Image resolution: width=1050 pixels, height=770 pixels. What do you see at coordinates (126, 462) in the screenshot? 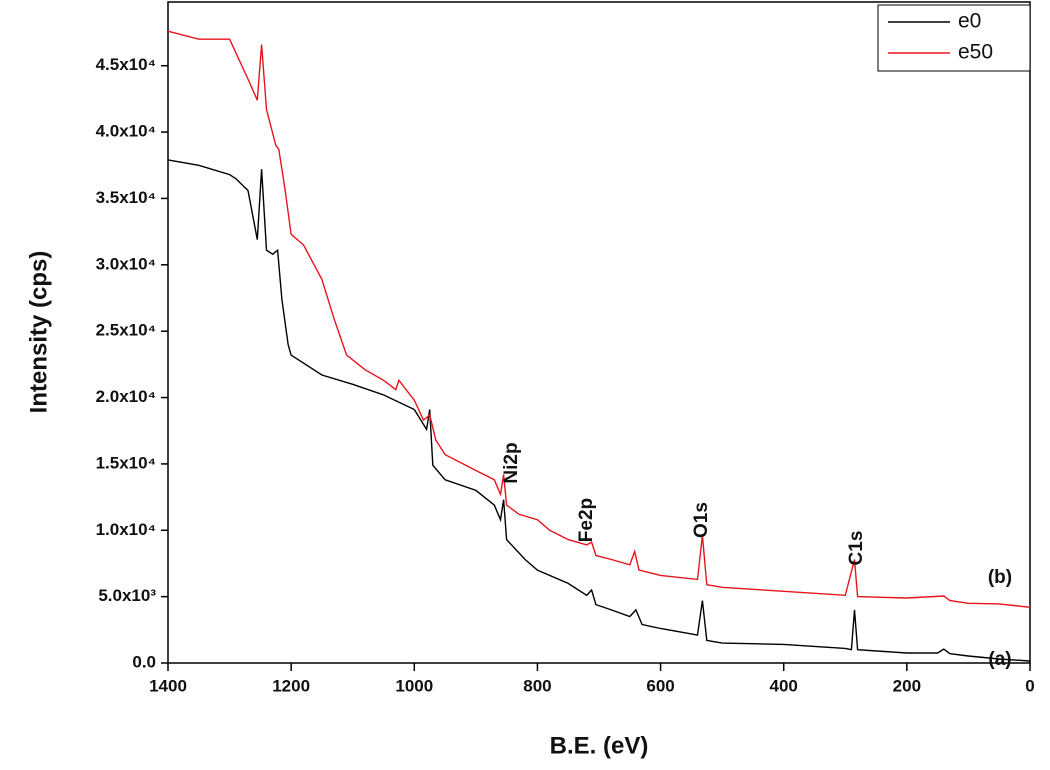
I see `y-tick-label: 1.5x10⁴` at bounding box center [126, 462].